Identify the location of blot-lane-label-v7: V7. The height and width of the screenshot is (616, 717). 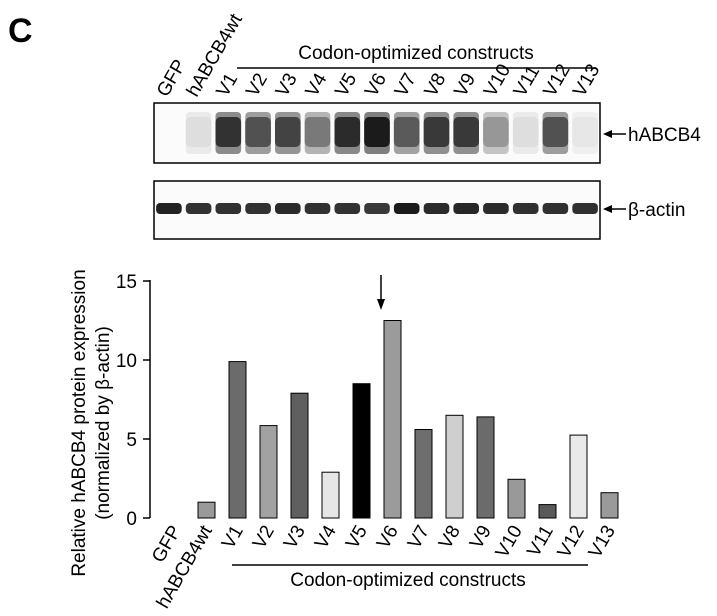
(406, 85).